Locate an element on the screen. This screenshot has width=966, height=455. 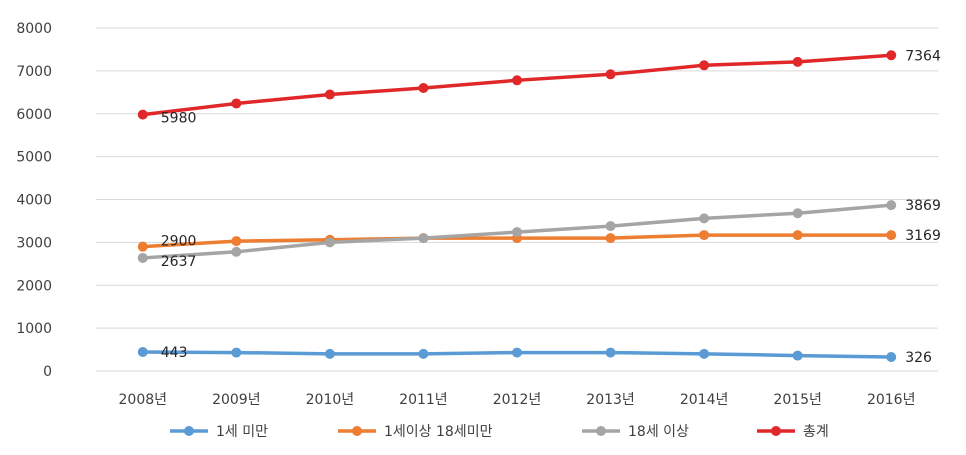
x-tick-label: 2013년 is located at coordinates (610, 400).